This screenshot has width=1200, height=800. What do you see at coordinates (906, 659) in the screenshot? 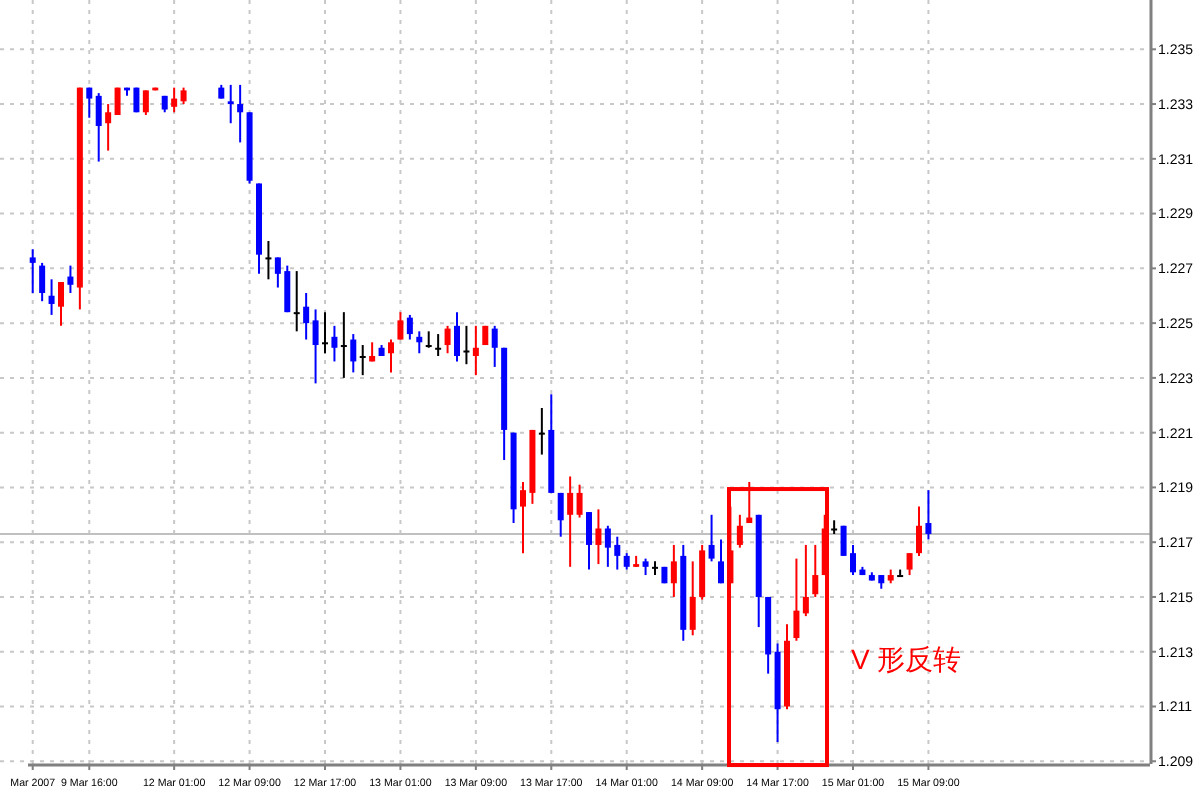
I see `annotation: V 形反转` at bounding box center [906, 659].